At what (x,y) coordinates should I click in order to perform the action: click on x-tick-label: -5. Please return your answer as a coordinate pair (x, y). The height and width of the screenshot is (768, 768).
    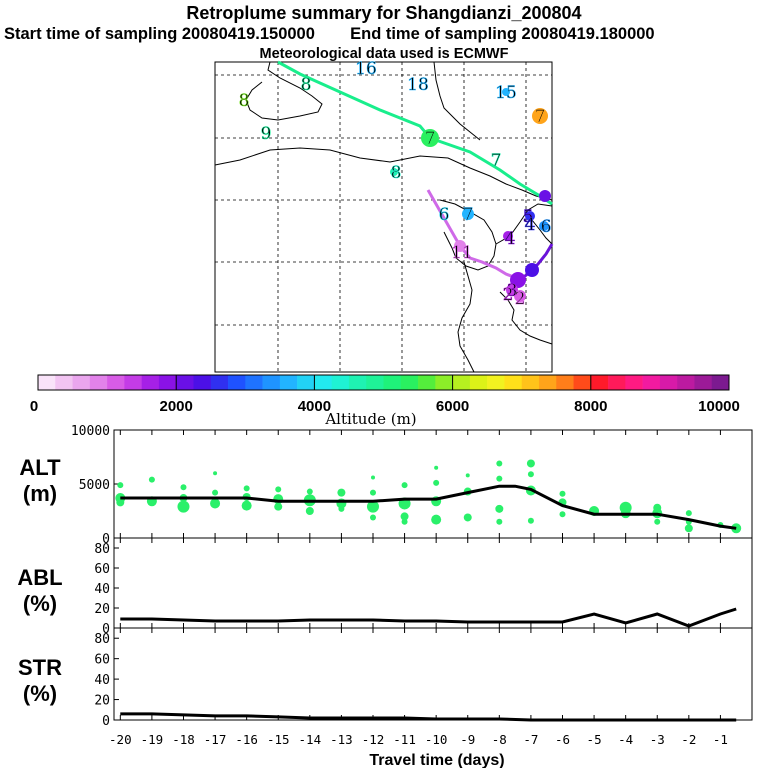
    Looking at the image, I should click on (594, 739).